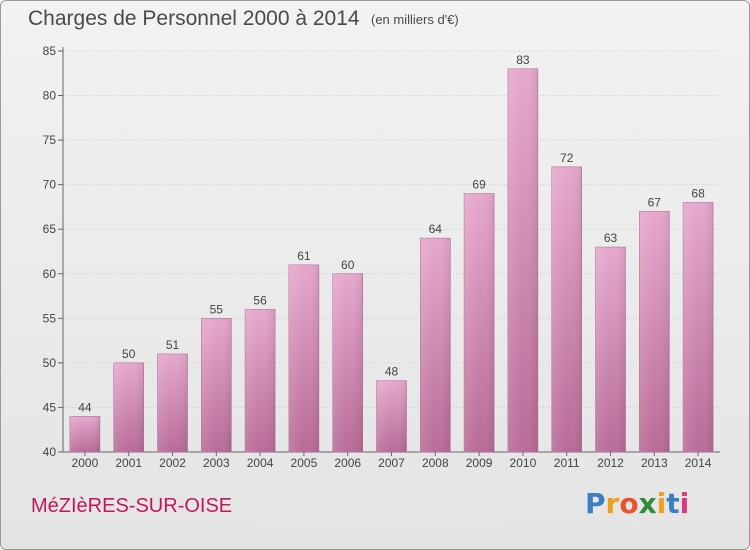 This screenshot has height=550, width=750. Describe the element at coordinates (595, 503) in the screenshot. I see `logo-letter: P` at that location.